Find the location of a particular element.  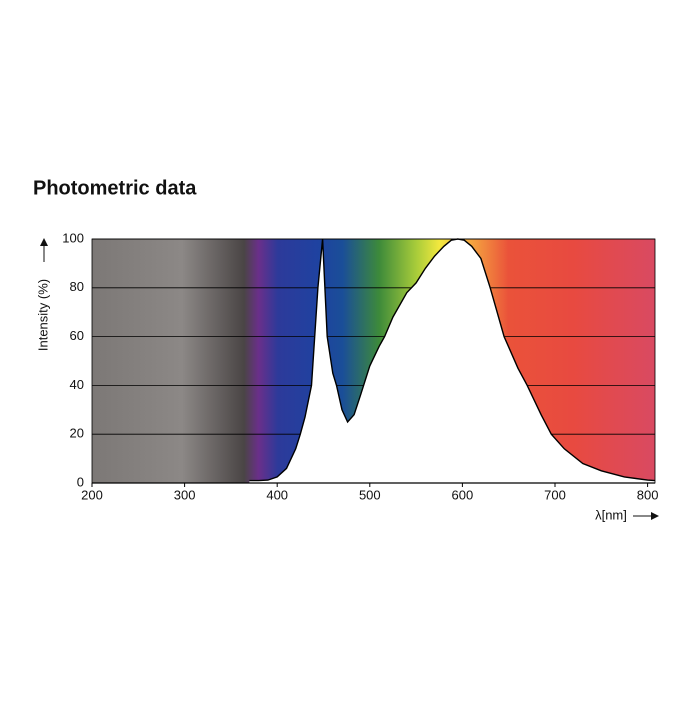

x-axis-arrow-head is located at coordinates (655, 516).